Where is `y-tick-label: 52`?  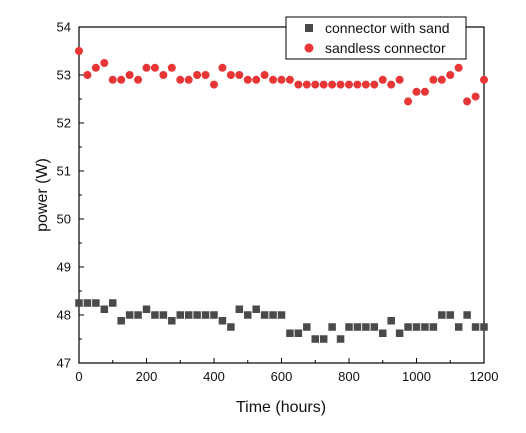 y-tick-label: 52 is located at coordinates (64, 123).